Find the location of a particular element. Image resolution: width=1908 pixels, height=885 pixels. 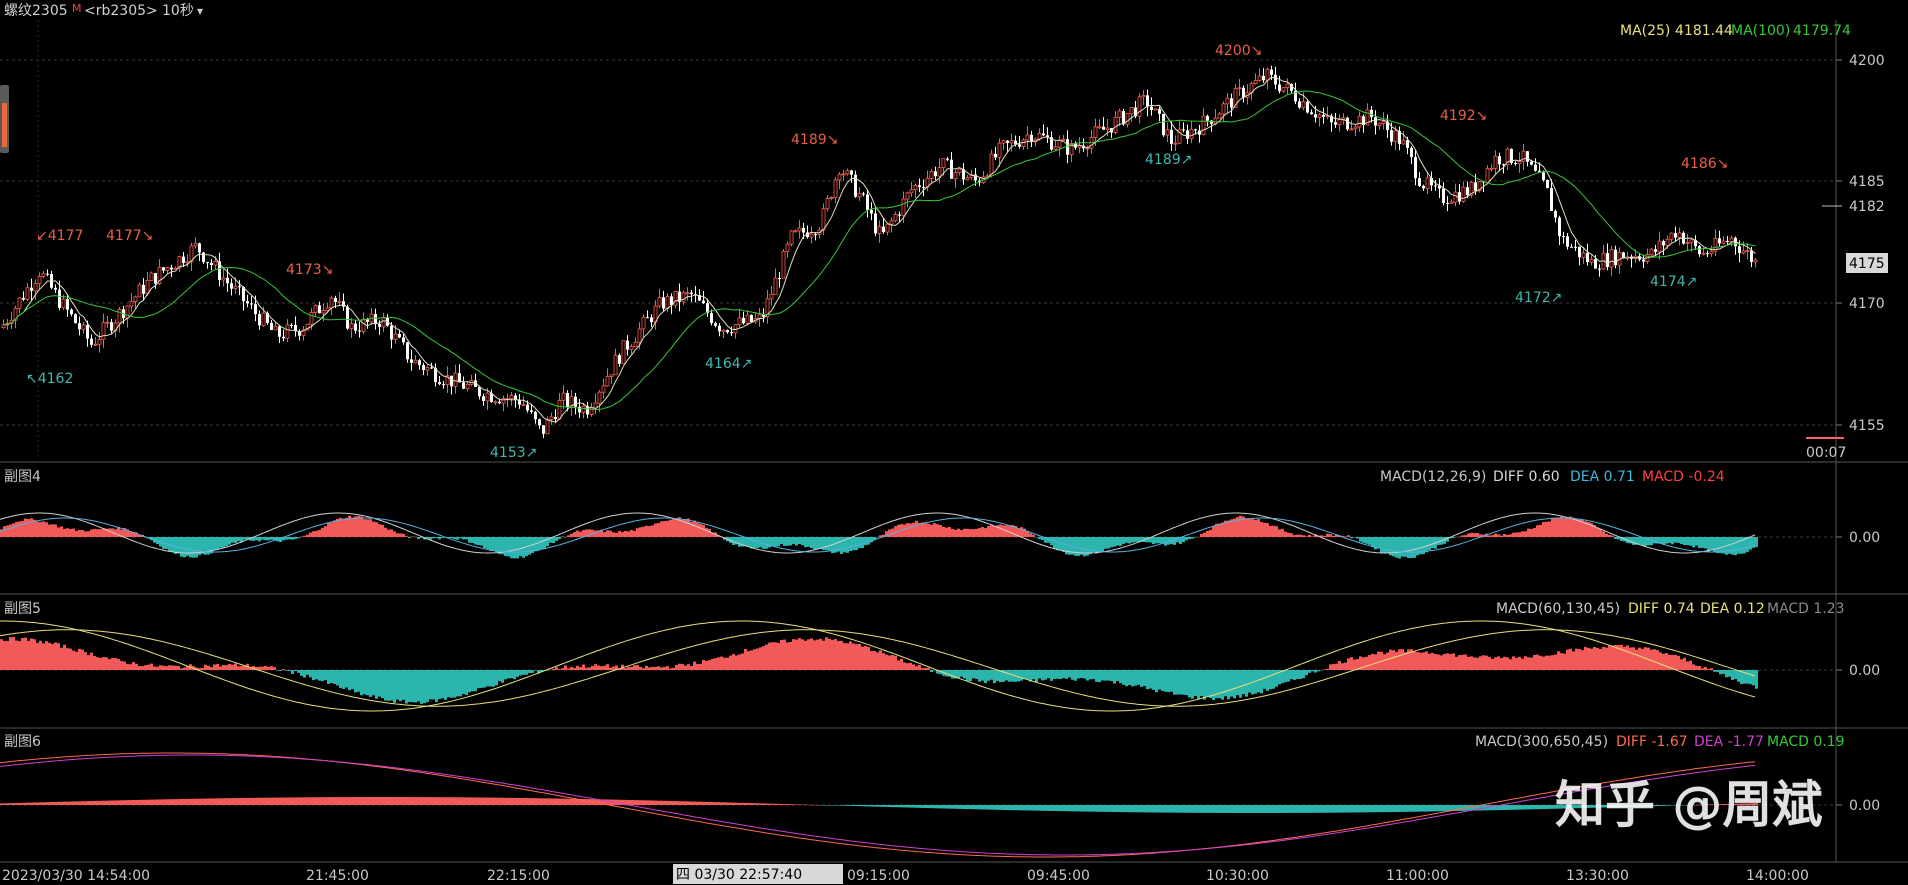

subchart-4: 副图4 0.00 is located at coordinates (940, 514).